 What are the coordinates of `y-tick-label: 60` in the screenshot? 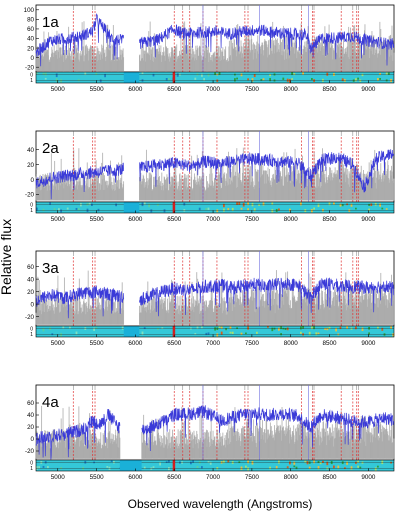 It's located at (30, 403).